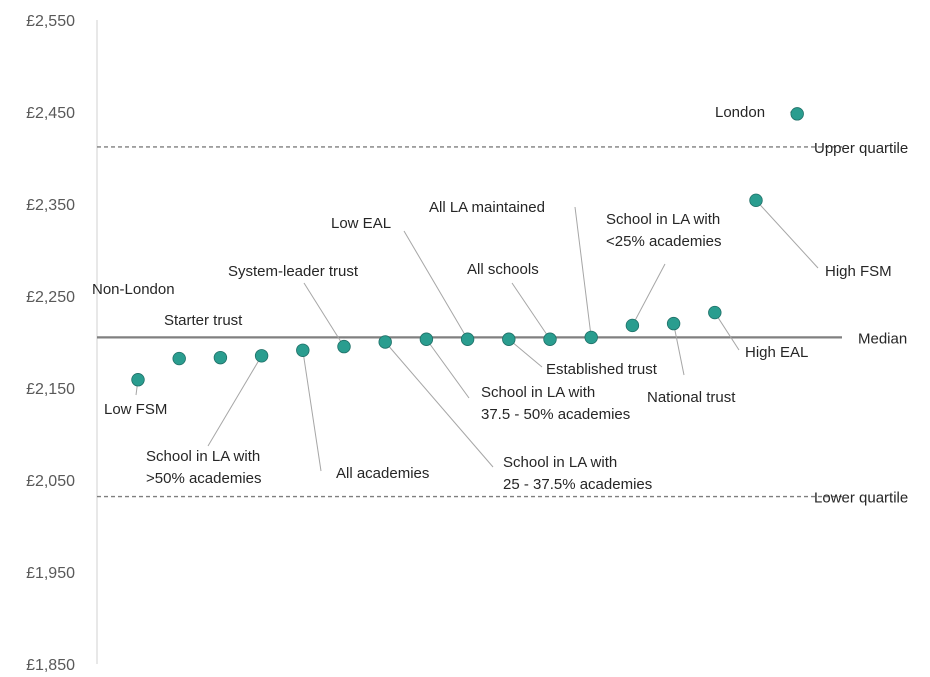 The height and width of the screenshot is (677, 930). I want to click on point-label: All academies, so click(382, 473).